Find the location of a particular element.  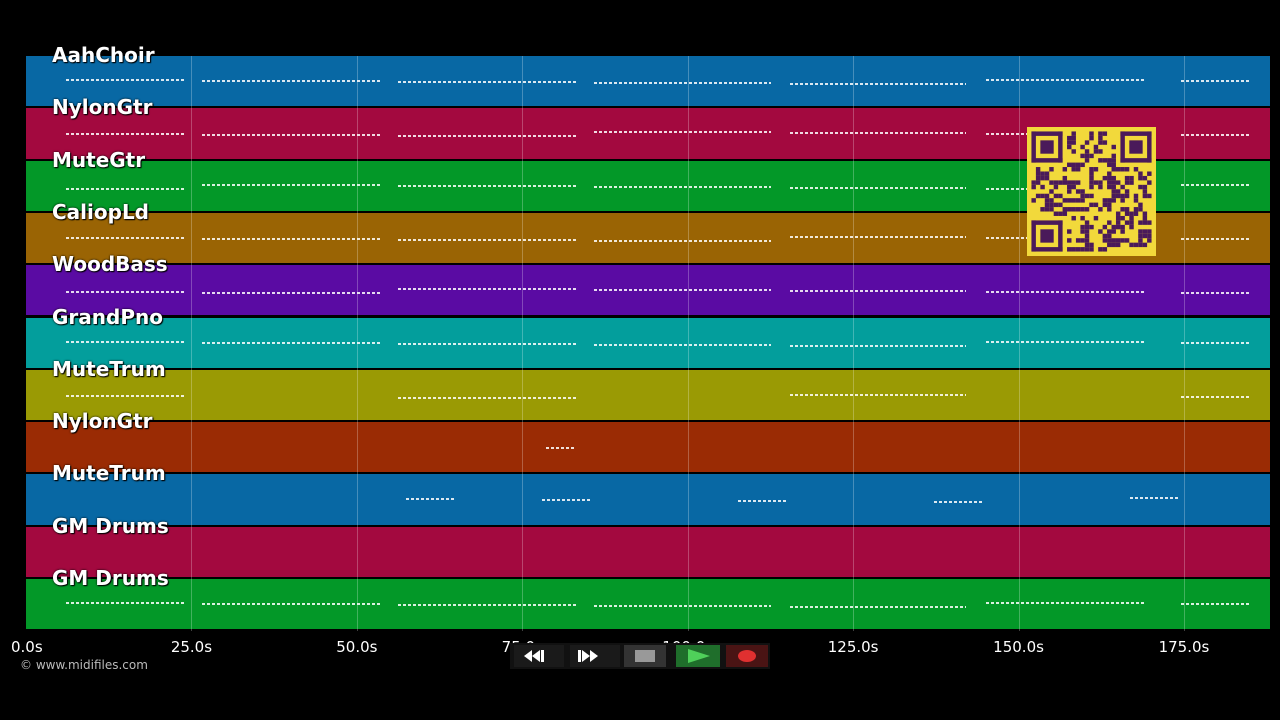

rewind-icon is located at coordinates (534, 656).